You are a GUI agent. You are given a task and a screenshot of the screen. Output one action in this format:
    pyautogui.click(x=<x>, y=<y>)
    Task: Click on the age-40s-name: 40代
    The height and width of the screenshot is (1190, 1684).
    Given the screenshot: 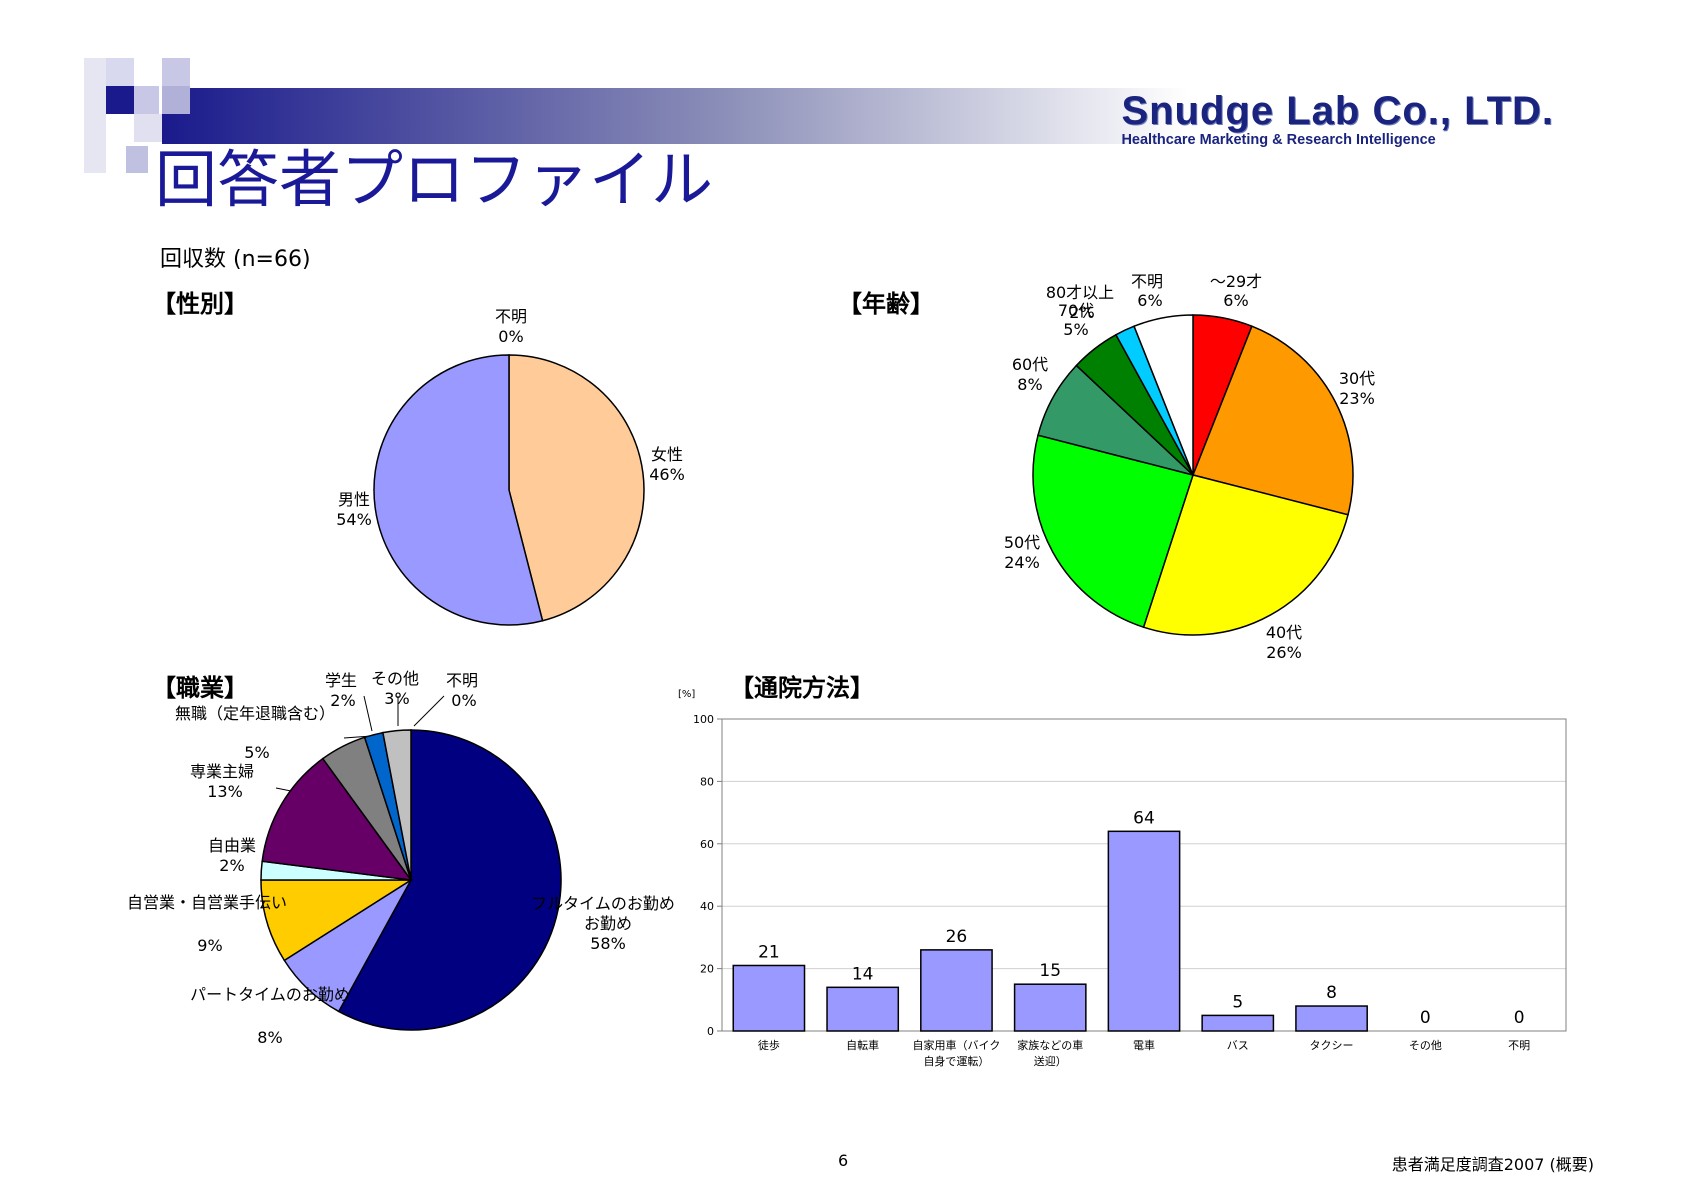 What is the action you would take?
    pyautogui.click(x=1284, y=632)
    